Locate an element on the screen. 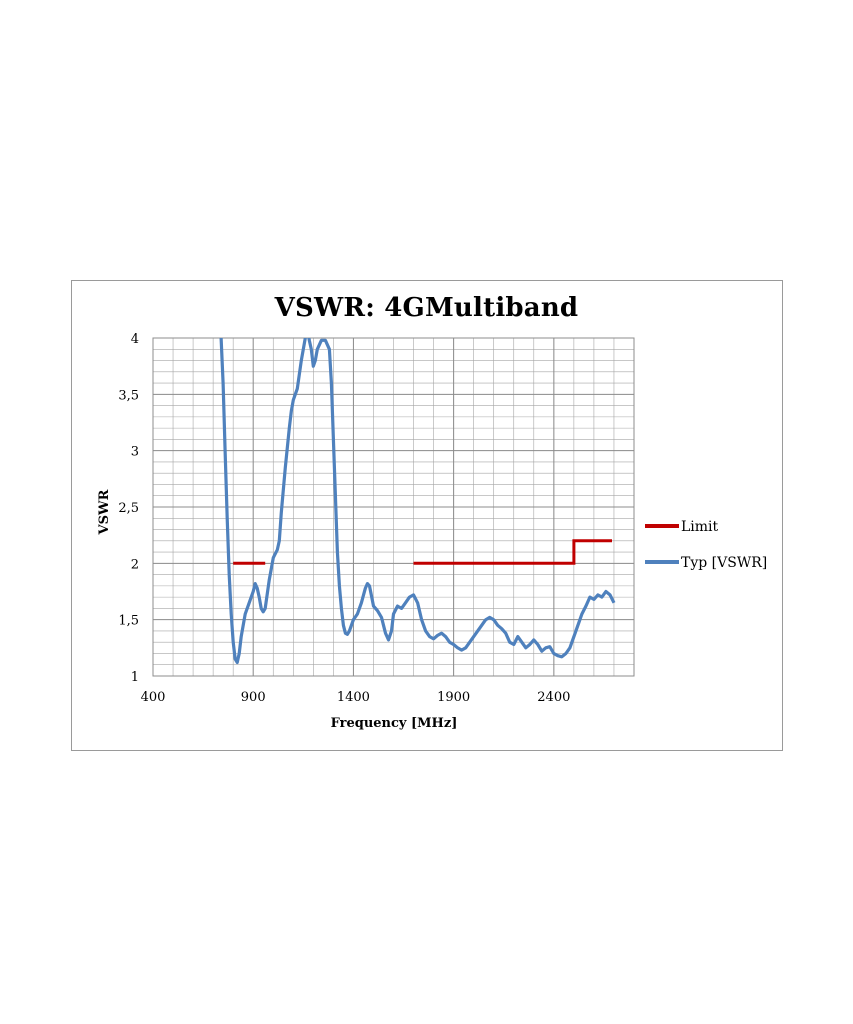  x-tick-label: 2400 is located at coordinates (553, 697).